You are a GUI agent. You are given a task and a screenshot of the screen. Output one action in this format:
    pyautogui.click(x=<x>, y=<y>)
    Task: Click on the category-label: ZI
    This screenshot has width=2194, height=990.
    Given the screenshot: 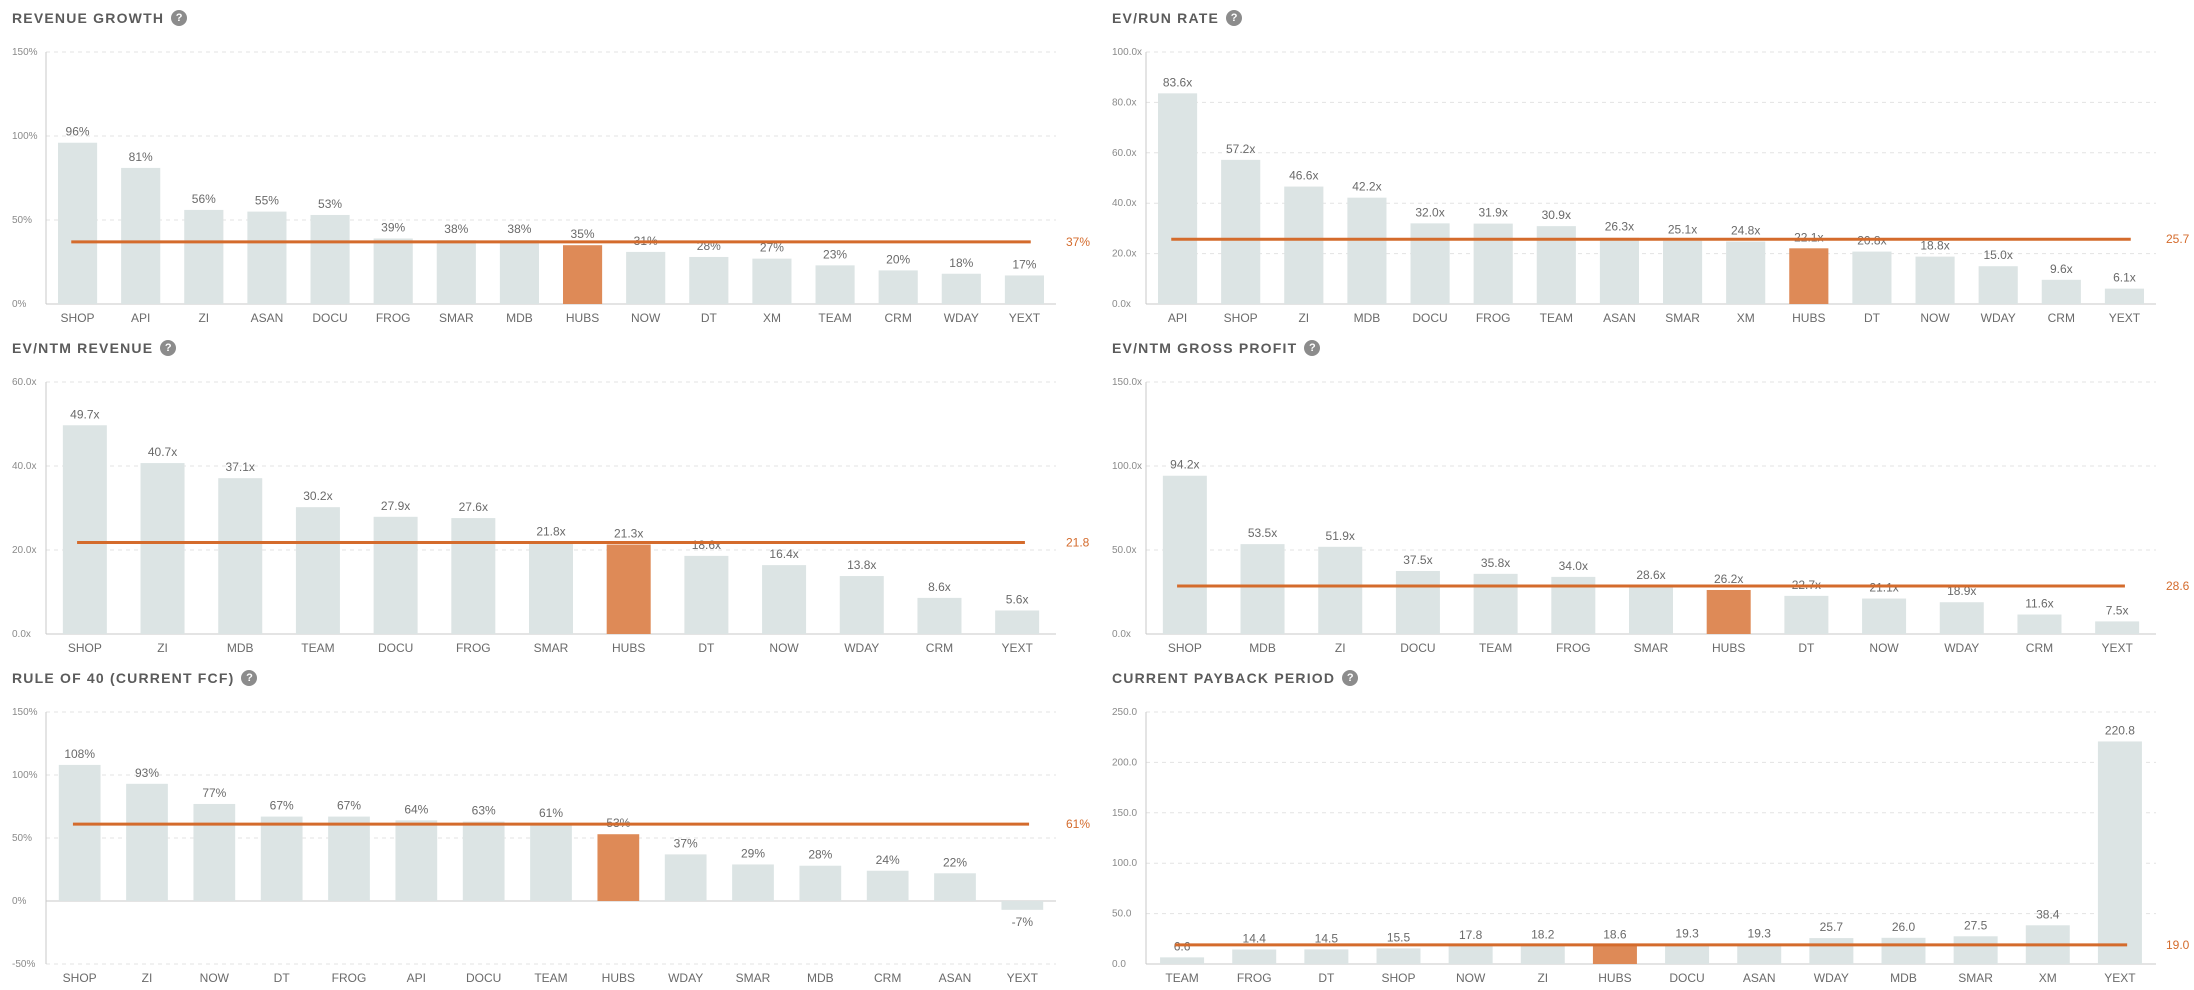 What is the action you would take?
    pyautogui.click(x=1340, y=648)
    